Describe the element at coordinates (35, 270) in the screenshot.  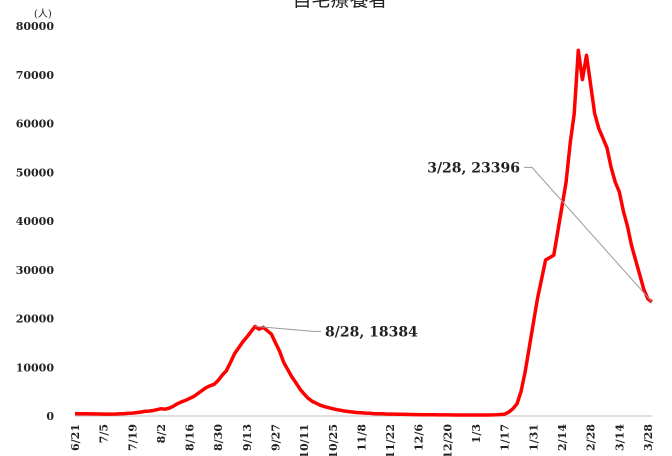
I see `y-tick-label: 30000` at that location.